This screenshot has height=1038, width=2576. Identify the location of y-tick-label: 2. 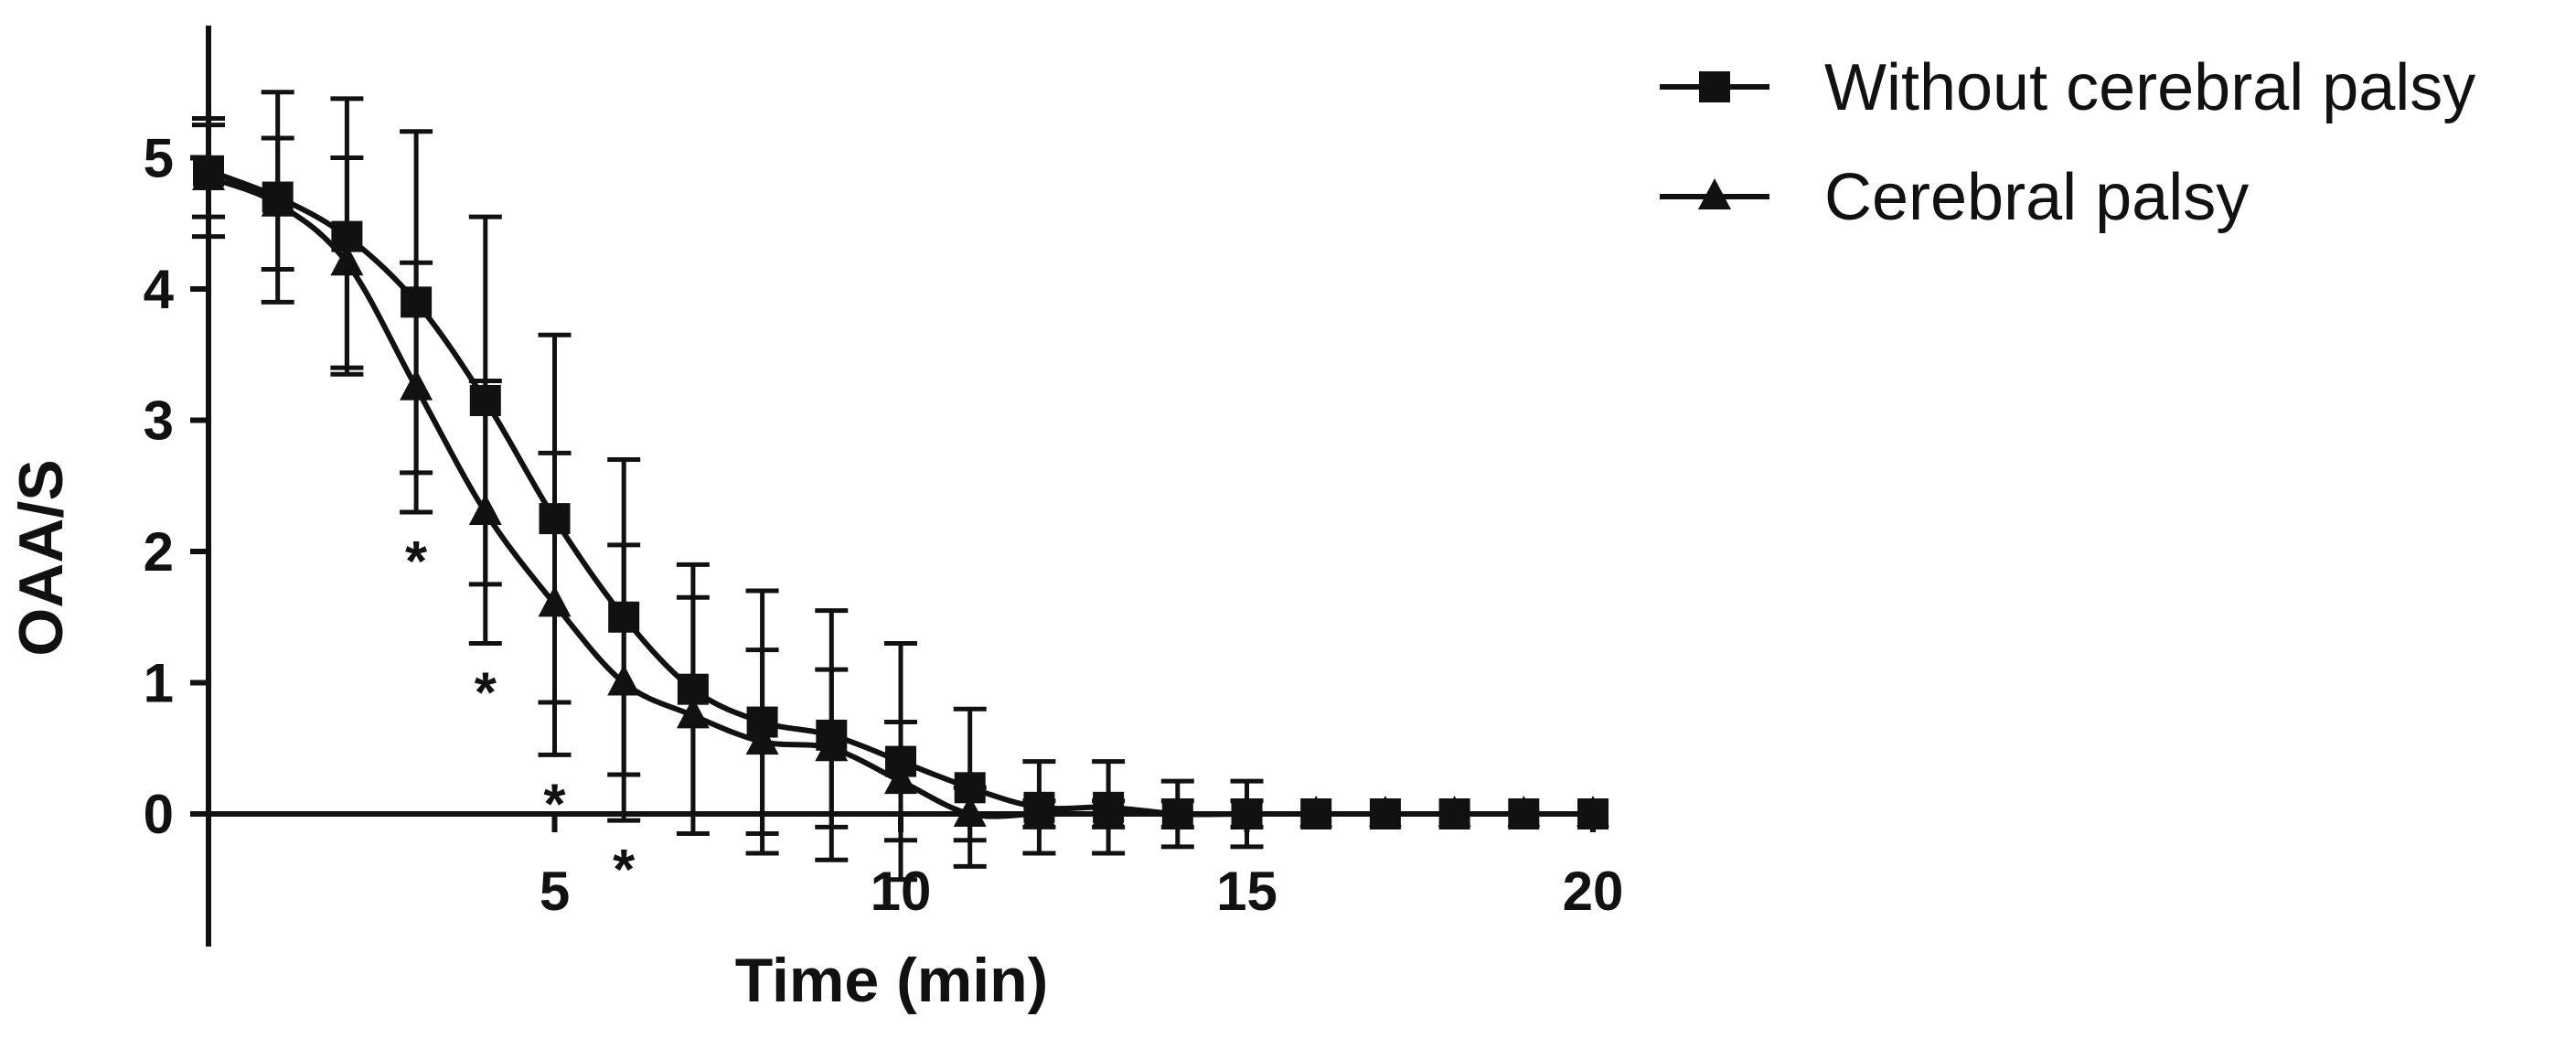
(159, 552).